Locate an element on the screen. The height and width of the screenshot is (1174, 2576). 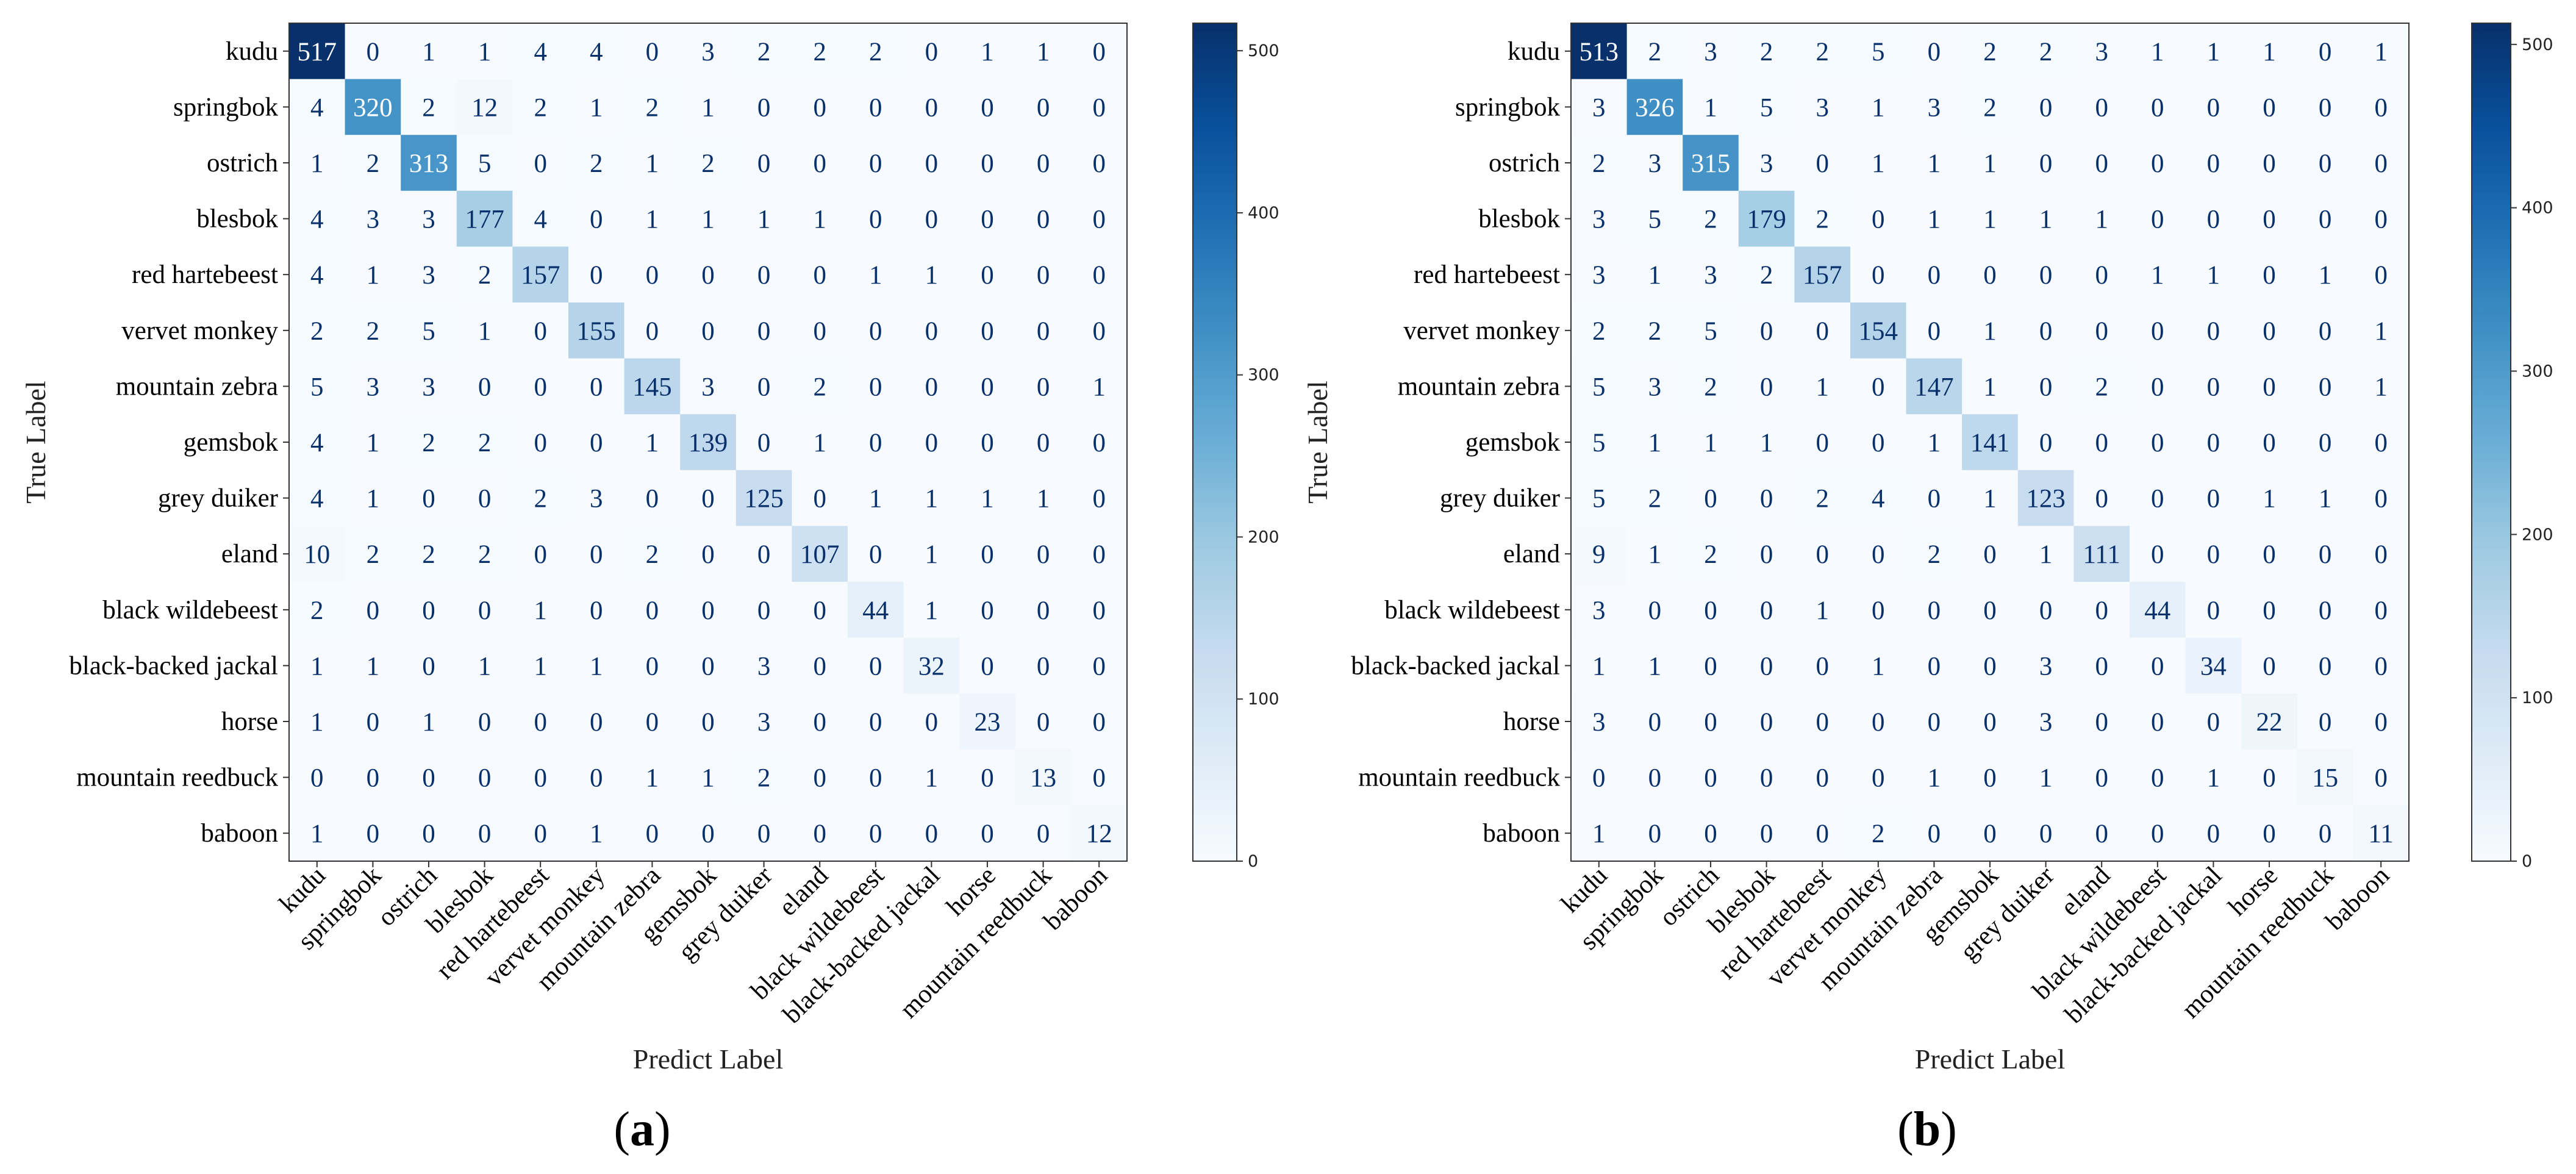
cell-value-a-r11-c11: 32 is located at coordinates (931, 667).